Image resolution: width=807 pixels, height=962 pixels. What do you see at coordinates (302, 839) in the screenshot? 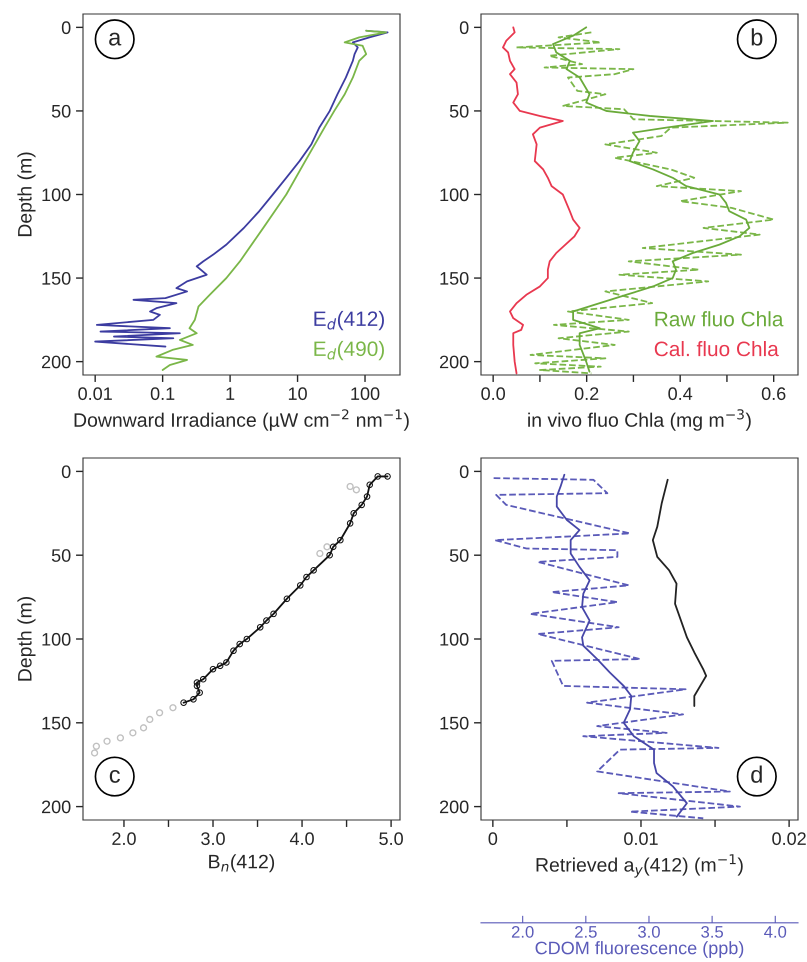
I see `x-tick-label: 4.0` at bounding box center [302, 839].